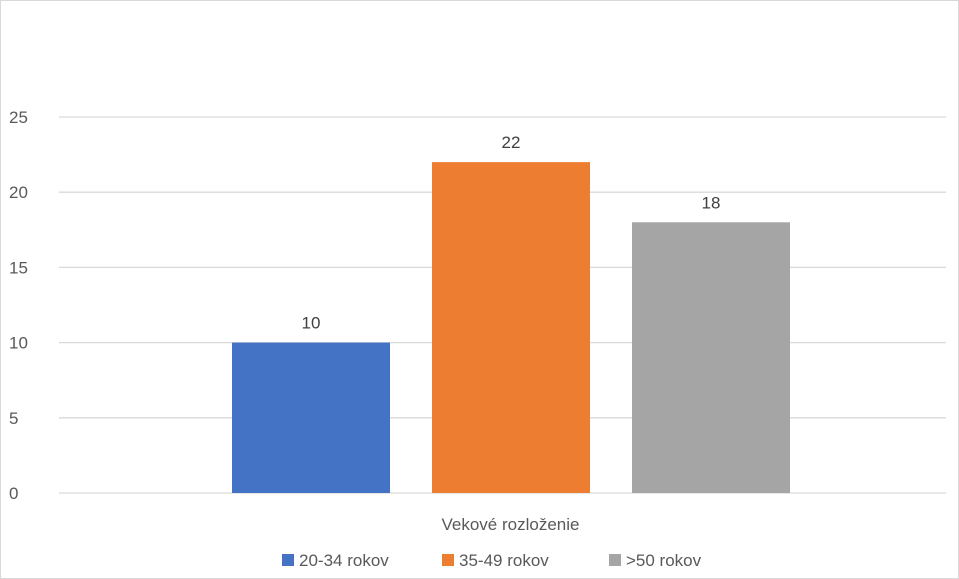  I want to click on legend-label: 35-49 rokov, so click(504, 560).